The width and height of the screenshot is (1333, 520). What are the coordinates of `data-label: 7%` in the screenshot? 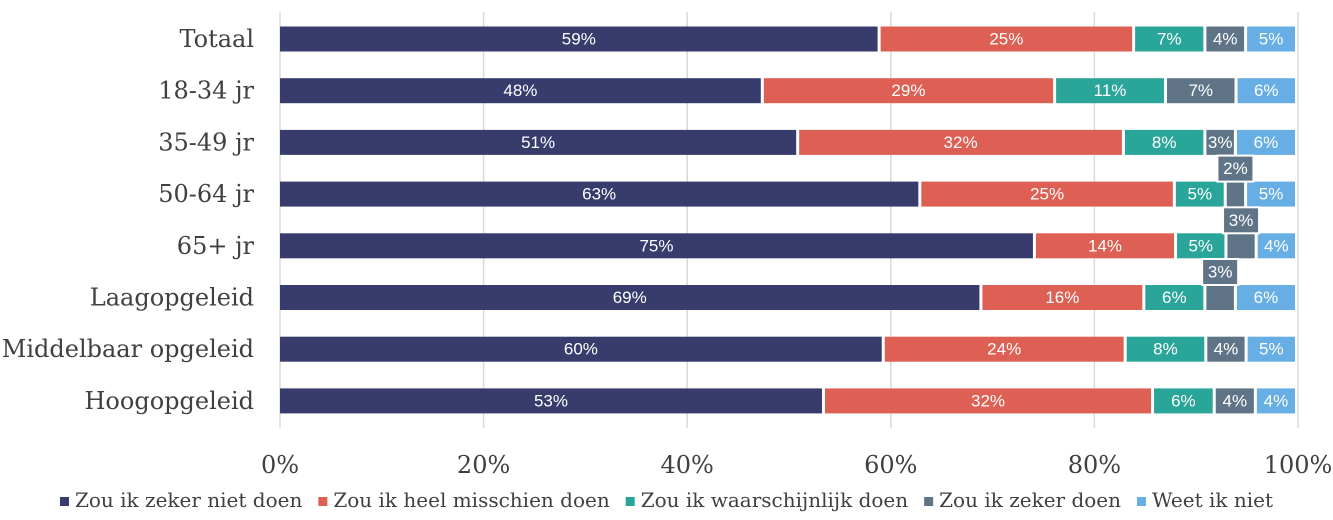 It's located at (1169, 39).